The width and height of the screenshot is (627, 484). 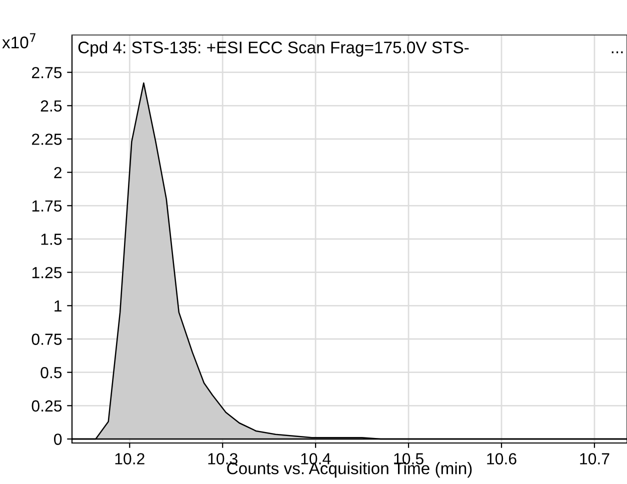 I want to click on y-tick-label: 0.25, so click(x=47, y=406).